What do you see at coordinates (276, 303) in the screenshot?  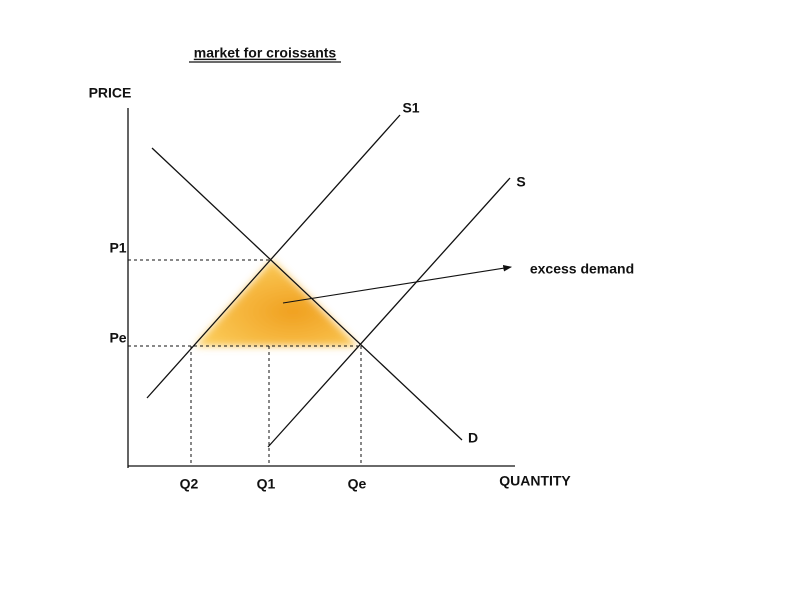 I see `excess-demand-area` at bounding box center [276, 303].